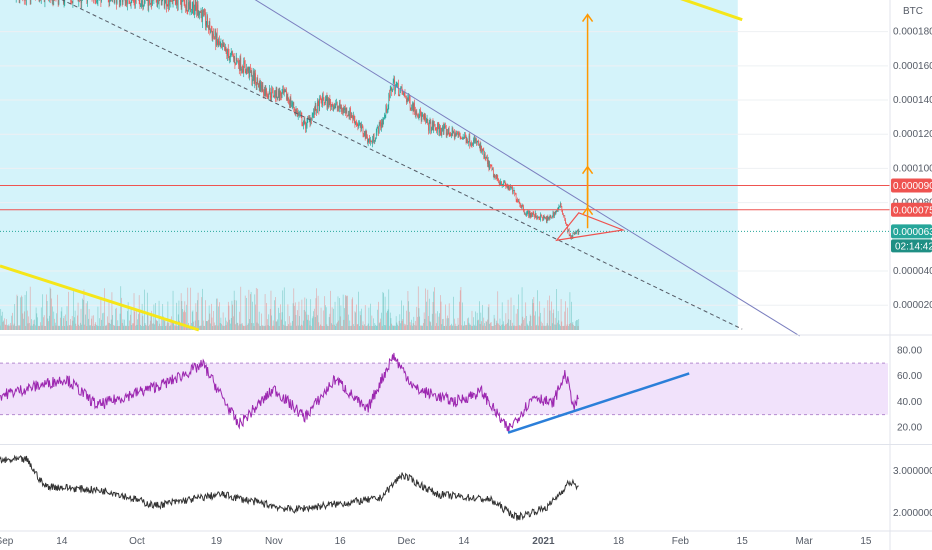 This screenshot has height=550, width=932. I want to click on oscillator-pane, so click(289, 487).